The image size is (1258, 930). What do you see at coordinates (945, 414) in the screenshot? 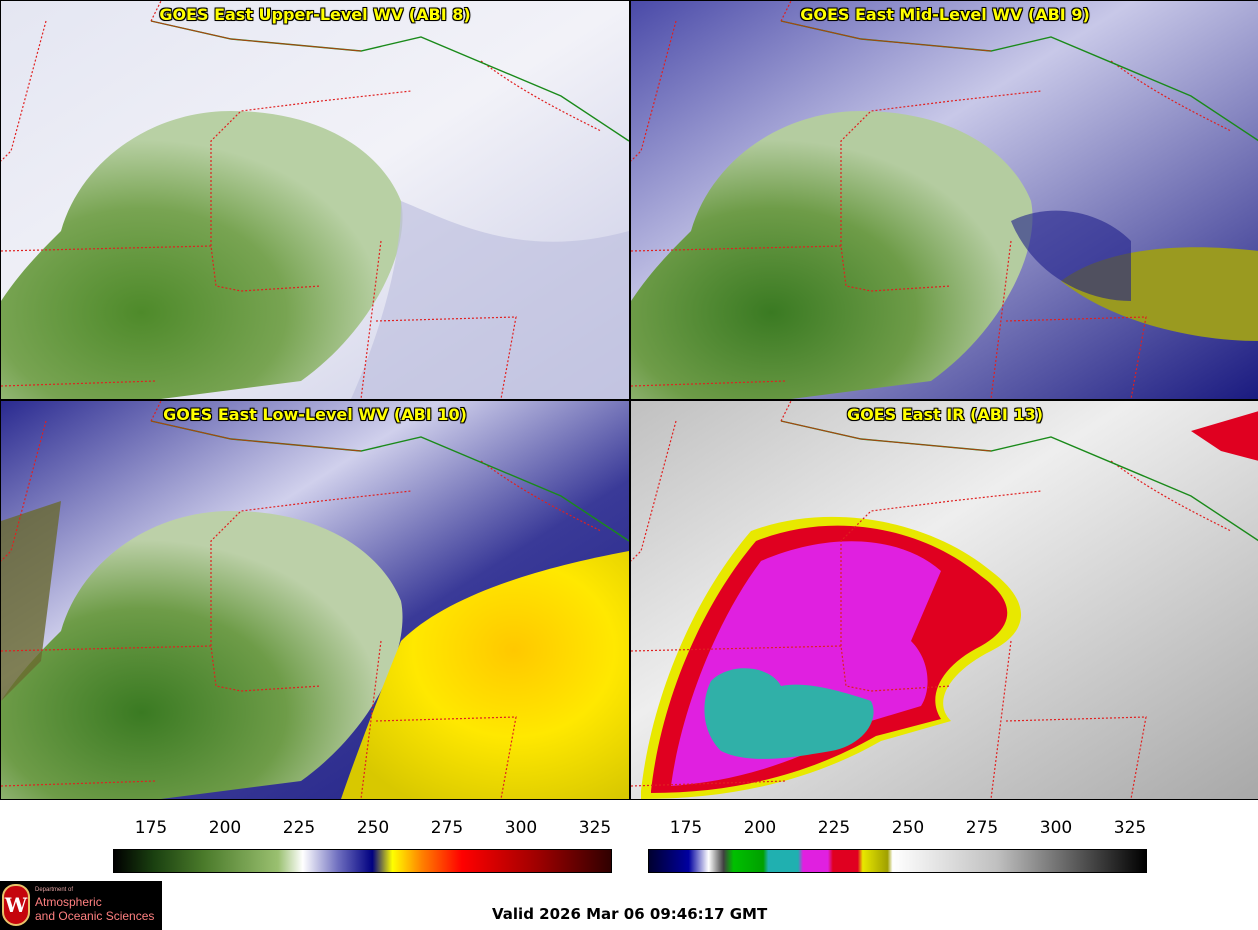
I see `panel-title: GOES East IR (ABI 13)` at bounding box center [945, 414].